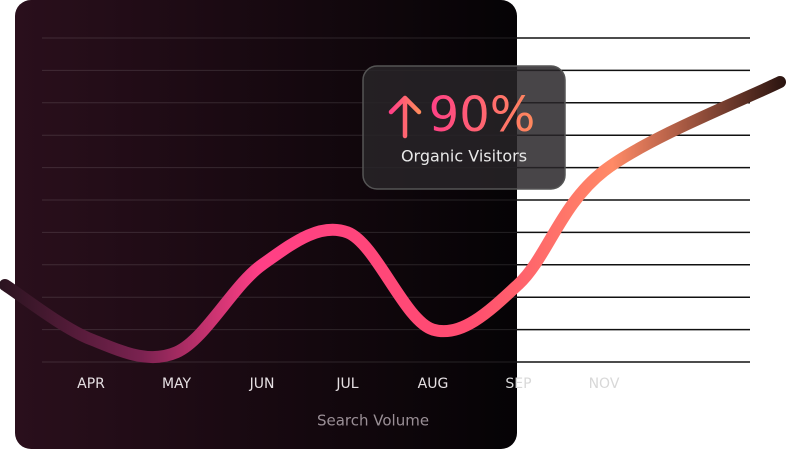  Describe the element at coordinates (177, 384) in the screenshot. I see `x-tick-label: MAY` at that location.